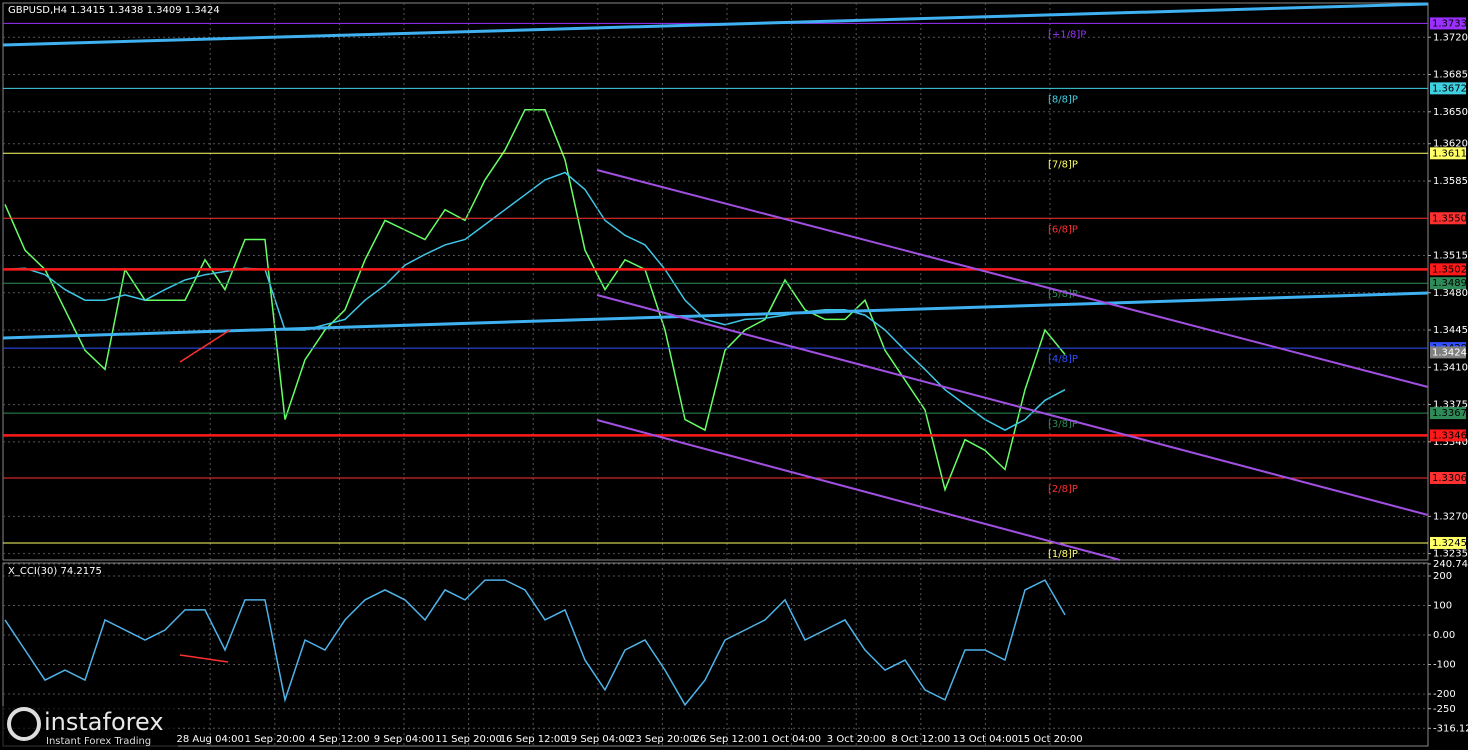 This screenshot has width=1468, height=750. I want to click on y-tick-label: 1.3620, so click(1450, 144).